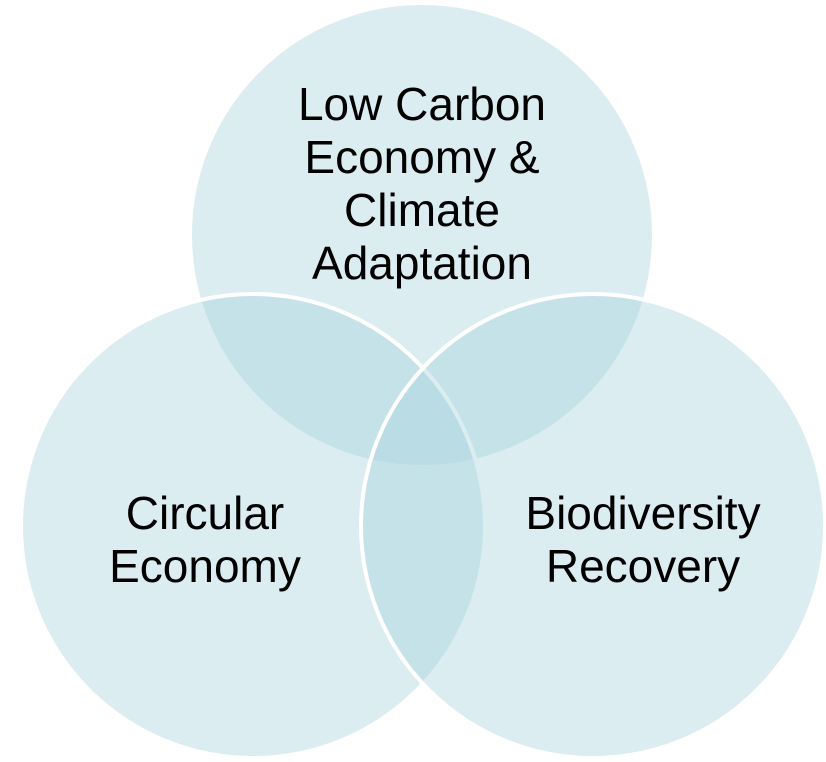 The image size is (826, 762). What do you see at coordinates (422, 210) in the screenshot?
I see `circle-label: Climate` at bounding box center [422, 210].